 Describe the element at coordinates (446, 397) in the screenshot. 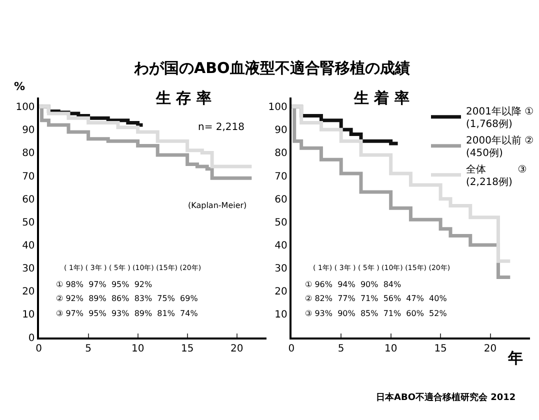

I see `text: 日本ABO不適合移植研究会 2012` at that location.